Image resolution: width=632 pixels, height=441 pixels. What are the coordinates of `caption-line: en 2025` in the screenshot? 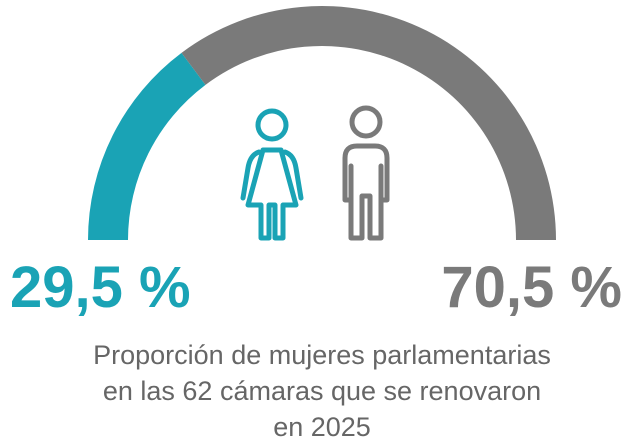 It's located at (322, 426).